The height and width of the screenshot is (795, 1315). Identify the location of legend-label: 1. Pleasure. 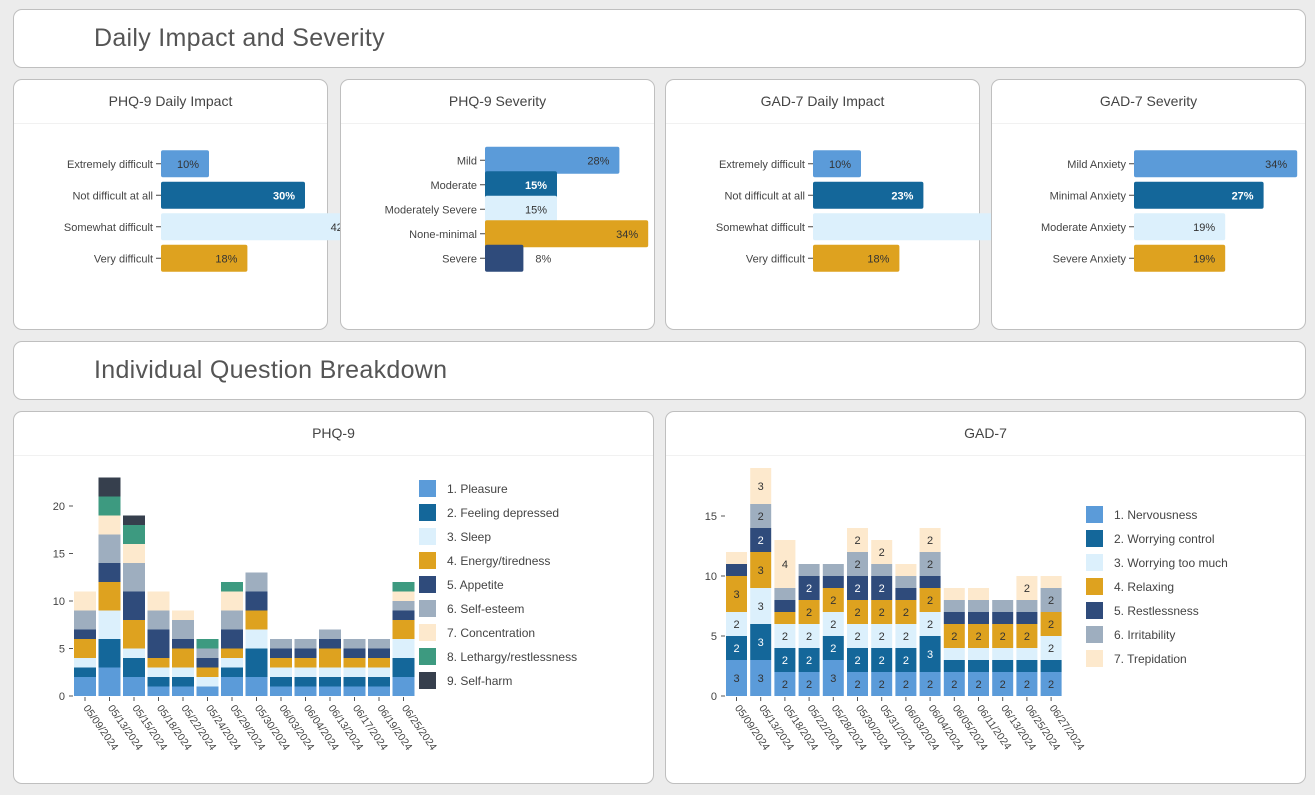
(477, 489).